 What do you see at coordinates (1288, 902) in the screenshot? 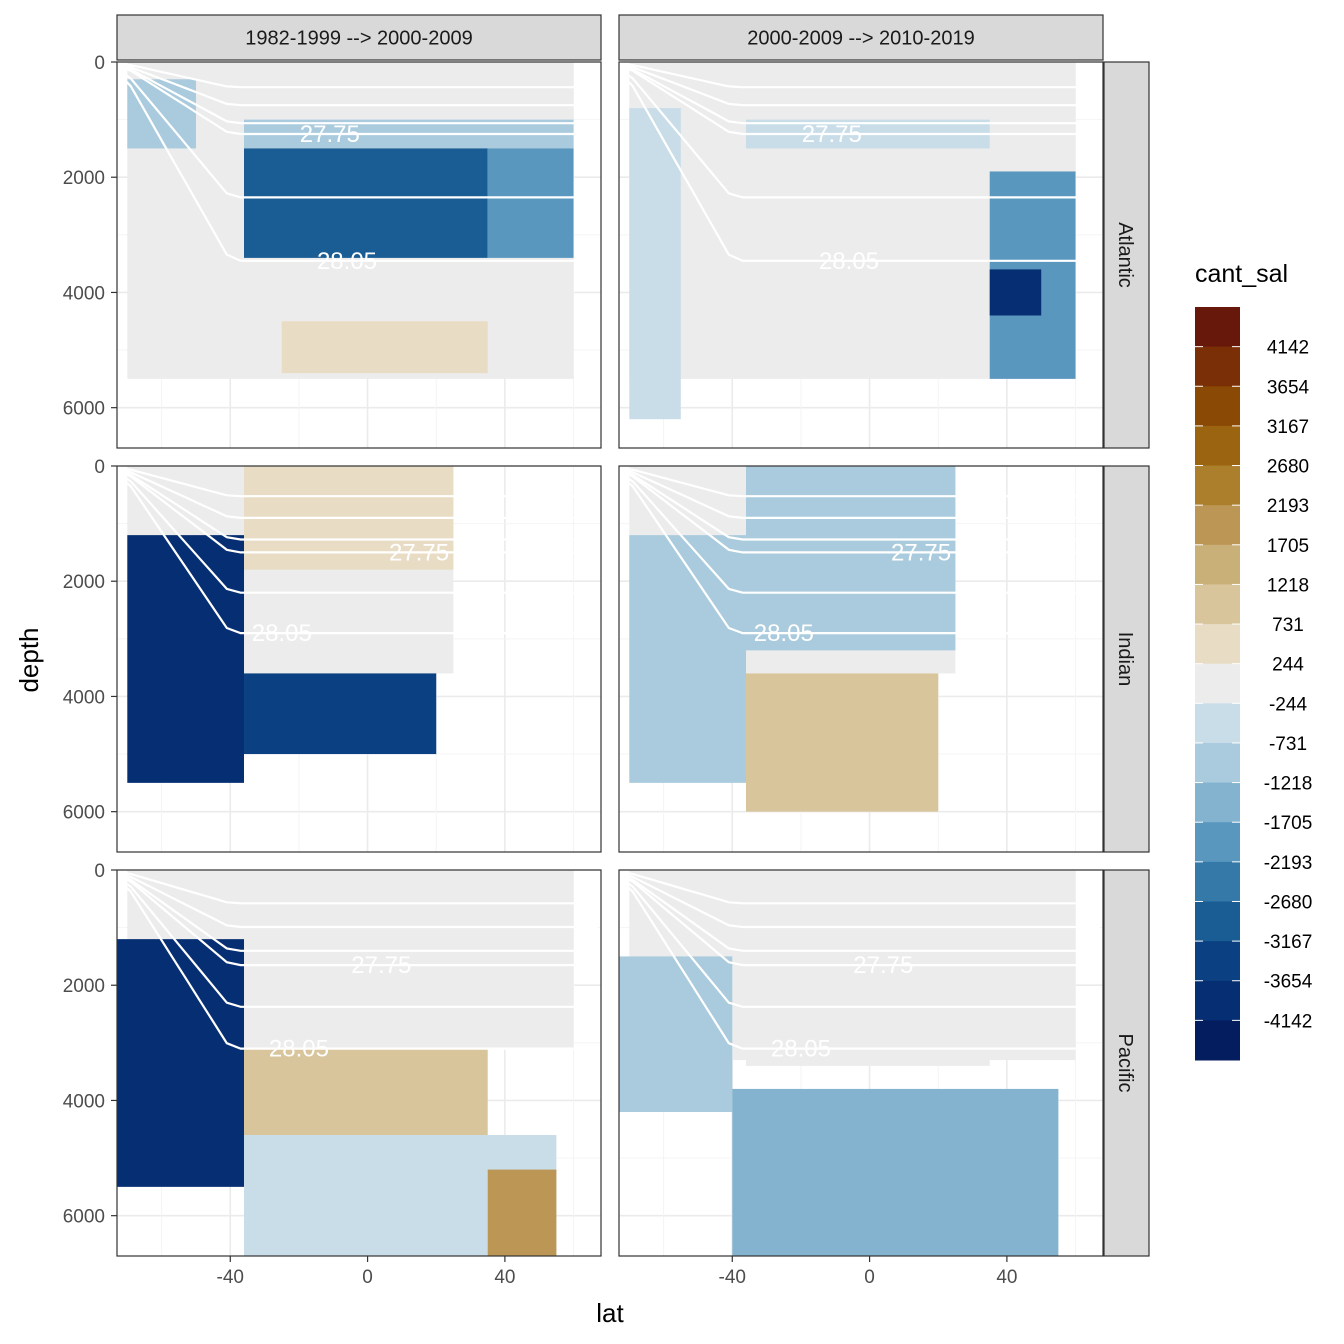
I see `legend-label: -2680` at bounding box center [1288, 902].